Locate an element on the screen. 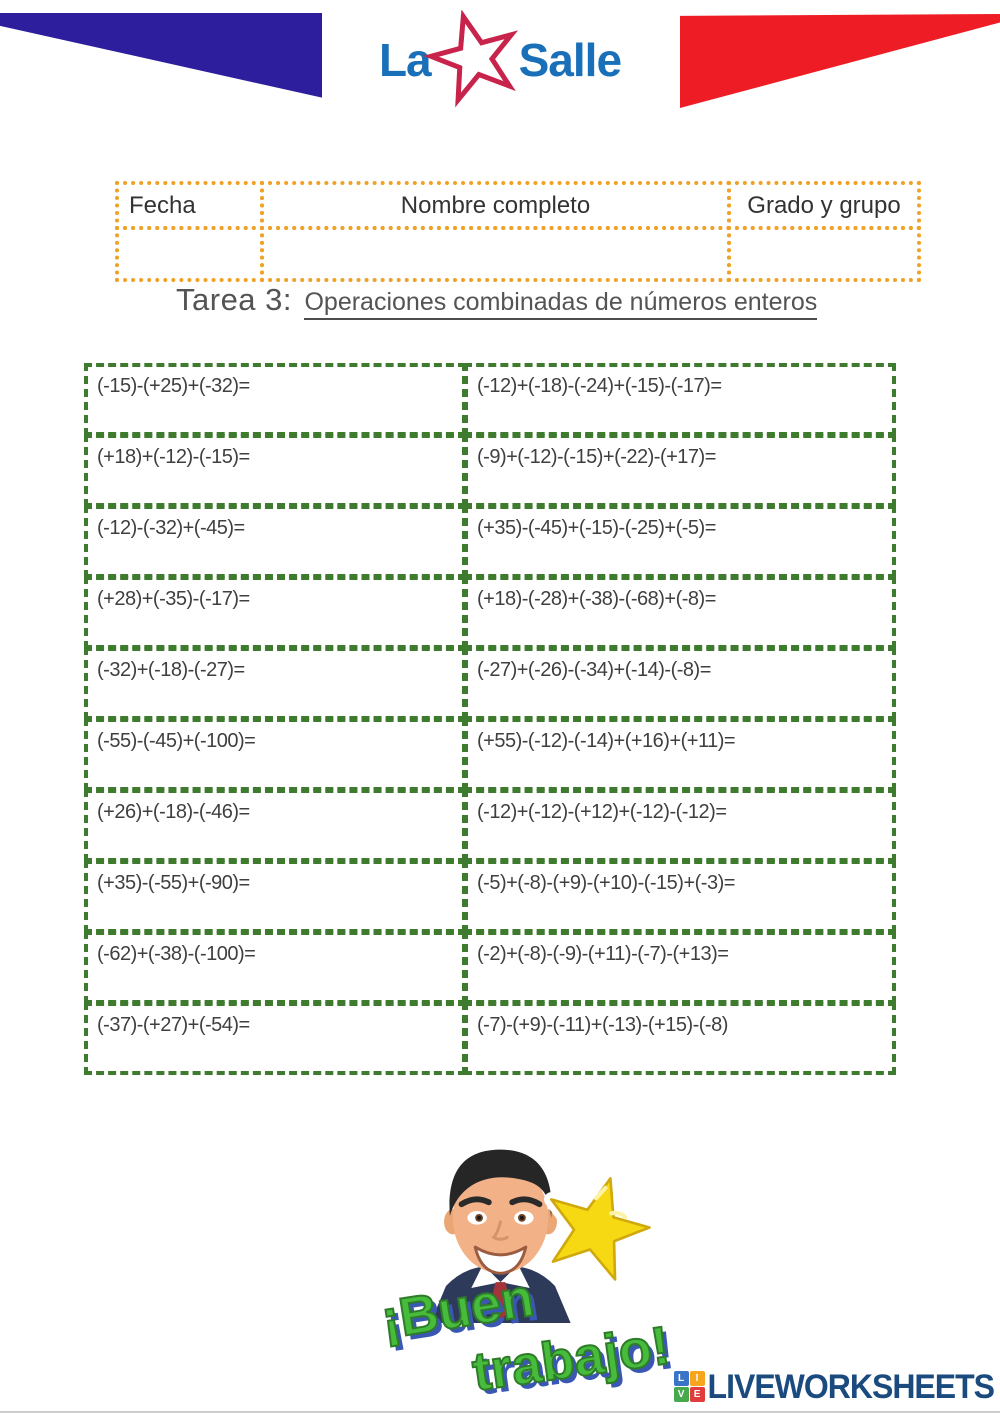 The height and width of the screenshot is (1413, 1000). exercise-cell: (-32)+(-18)-(-27)= is located at coordinates (275, 683).